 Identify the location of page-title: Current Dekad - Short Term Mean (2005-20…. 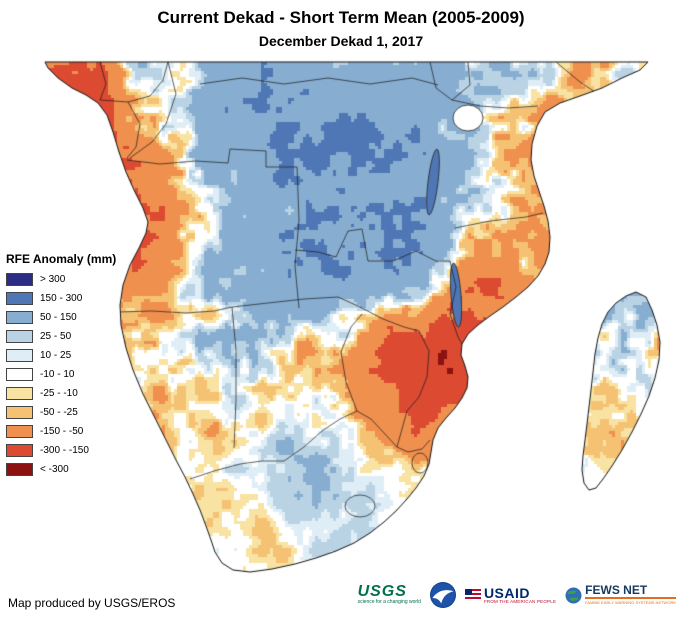
(341, 17).